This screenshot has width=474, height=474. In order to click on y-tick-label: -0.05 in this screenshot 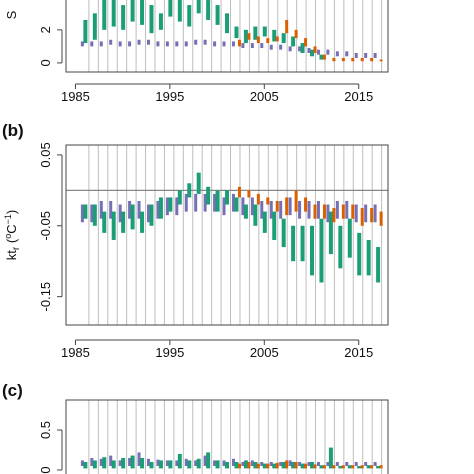, I will do `click(45, 226)`.